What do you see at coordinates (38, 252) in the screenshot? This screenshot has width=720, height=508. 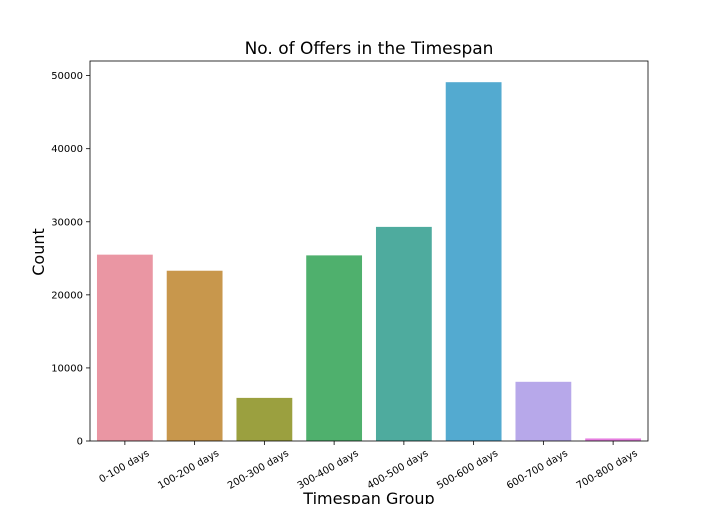 I see `y-axis-label: Count` at bounding box center [38, 252].